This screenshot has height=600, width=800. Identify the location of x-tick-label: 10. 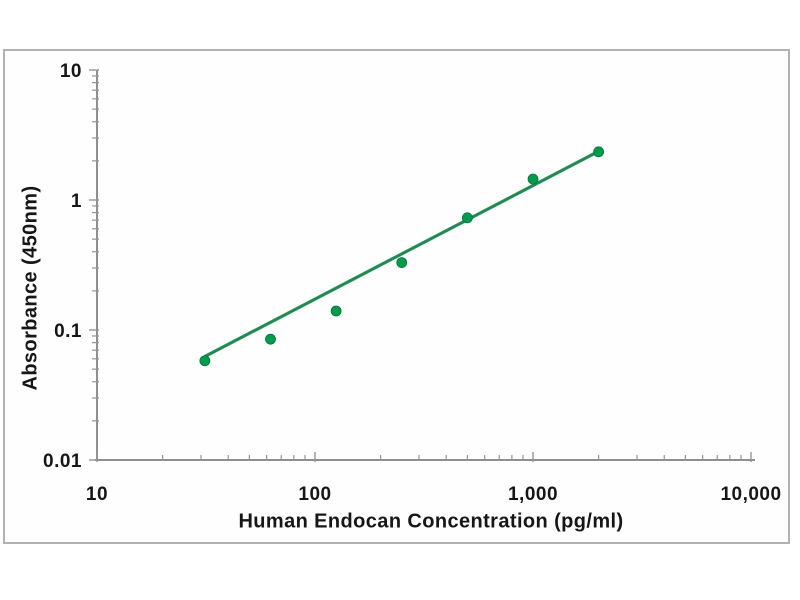
(97, 494).